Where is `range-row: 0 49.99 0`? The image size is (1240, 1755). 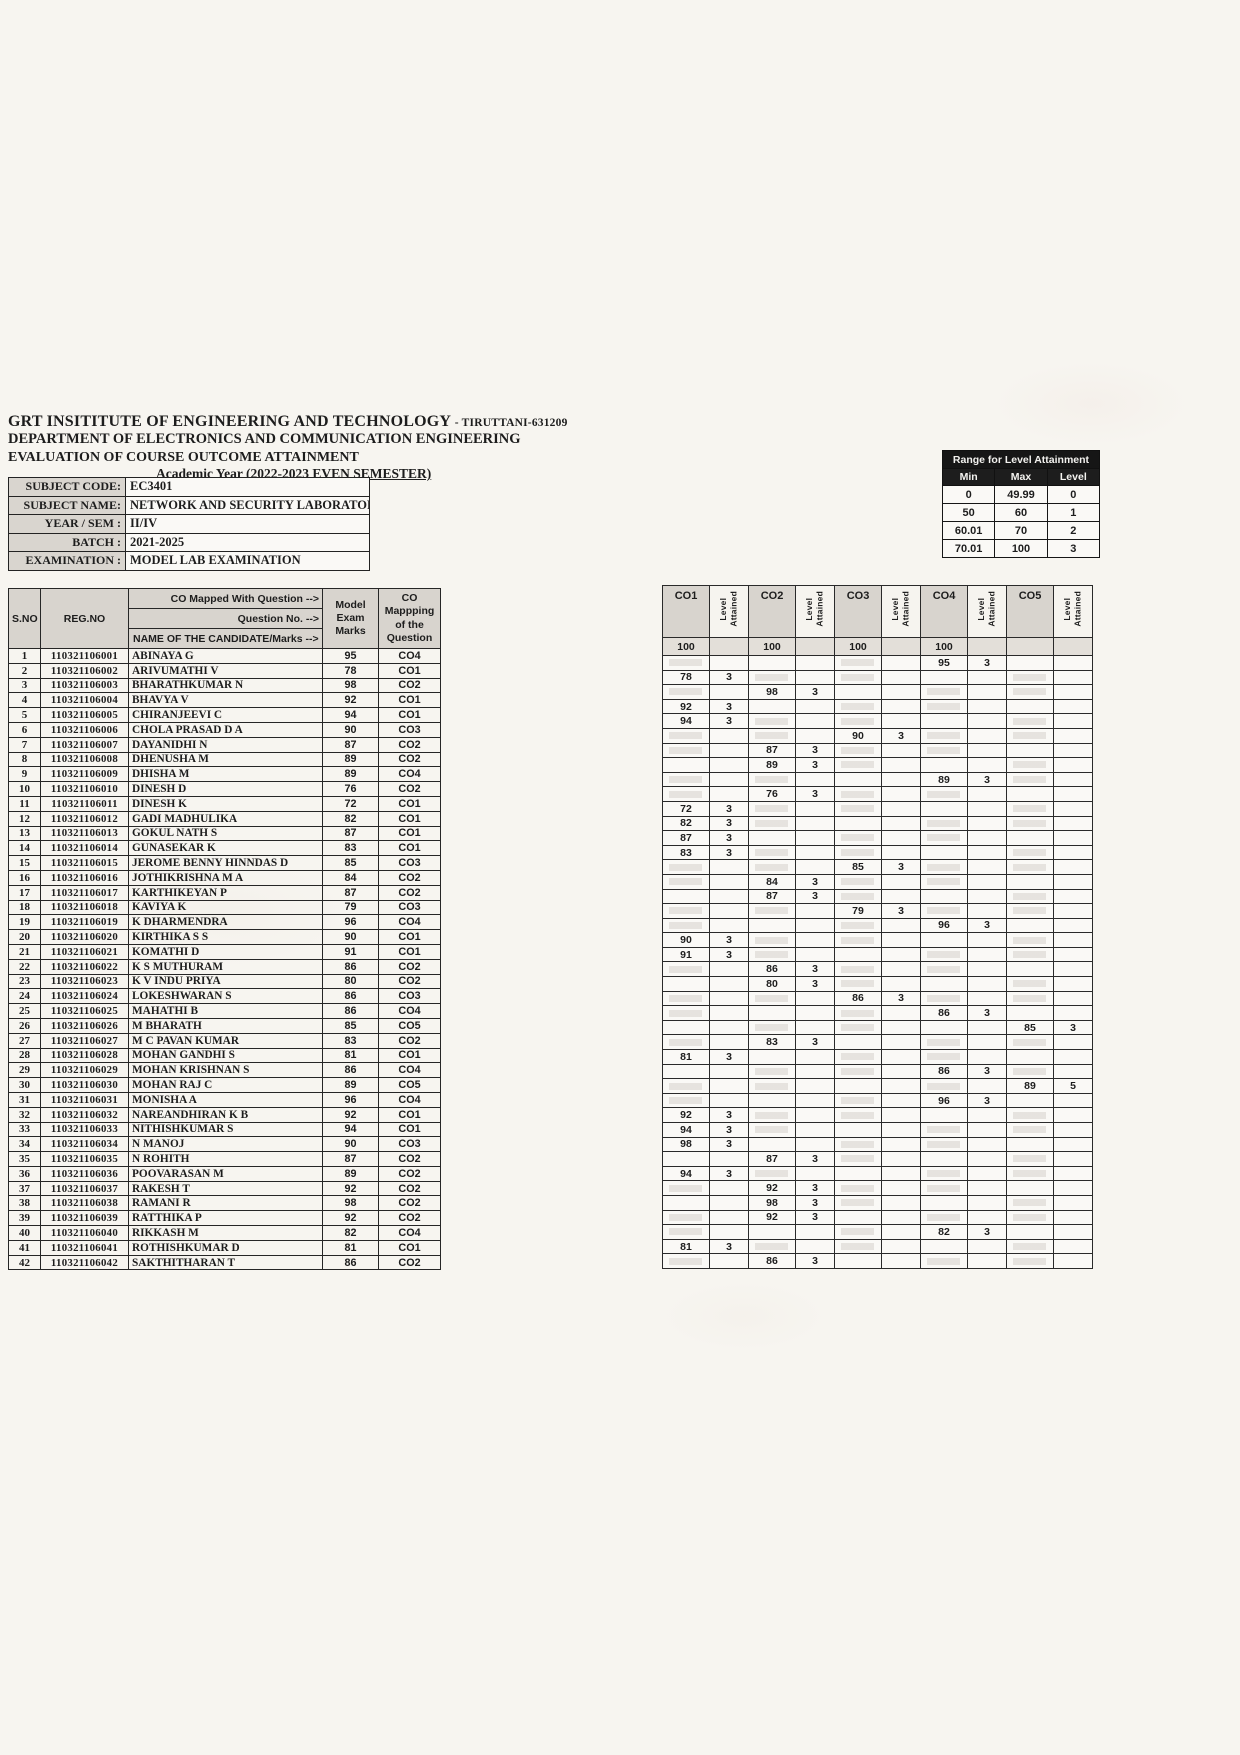 range-row: 0 49.99 0 is located at coordinates (1021, 494).